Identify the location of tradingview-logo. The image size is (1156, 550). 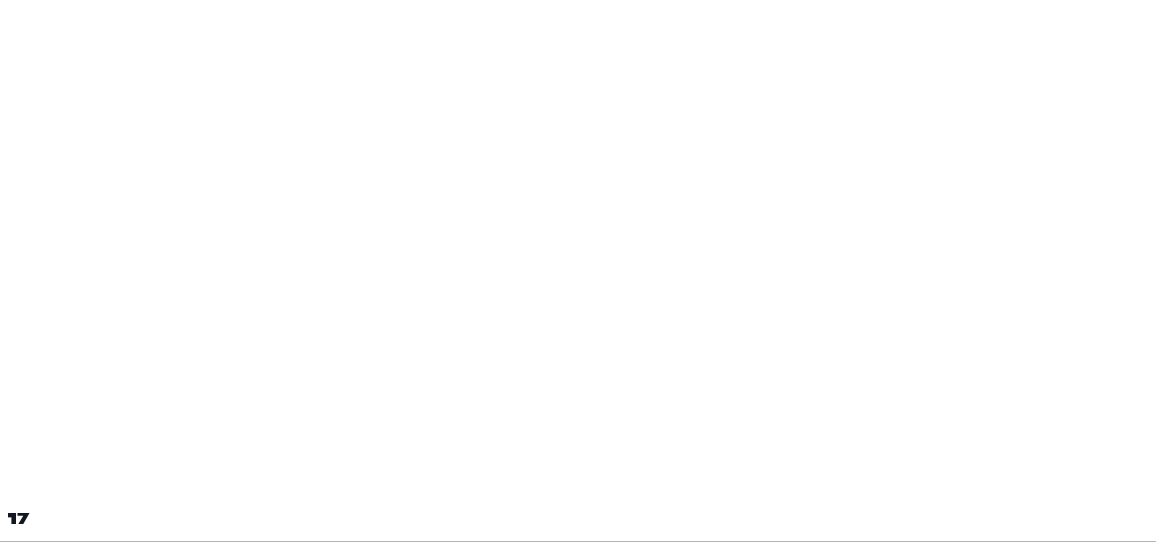
(22, 517).